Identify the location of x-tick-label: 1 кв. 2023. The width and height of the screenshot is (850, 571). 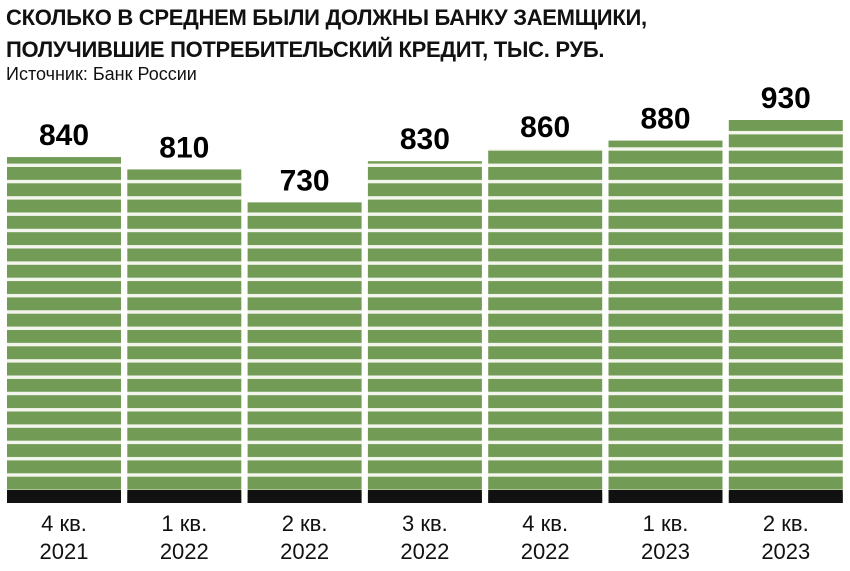
(665, 537).